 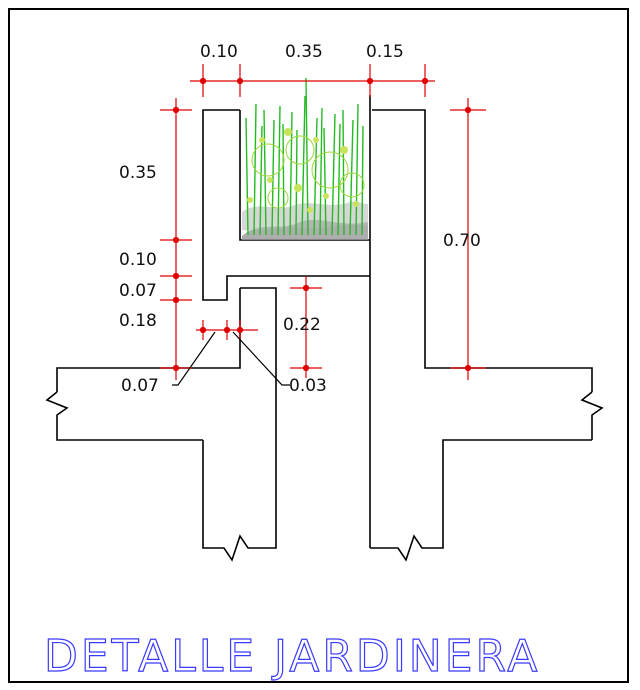 I want to click on dim-gap: 0.07, so click(x=138, y=291).